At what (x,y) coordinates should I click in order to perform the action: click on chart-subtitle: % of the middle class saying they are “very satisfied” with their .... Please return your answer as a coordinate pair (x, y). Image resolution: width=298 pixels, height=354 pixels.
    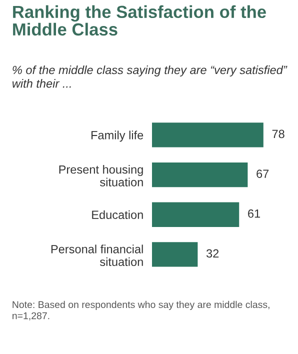
    Looking at the image, I should click on (150, 76).